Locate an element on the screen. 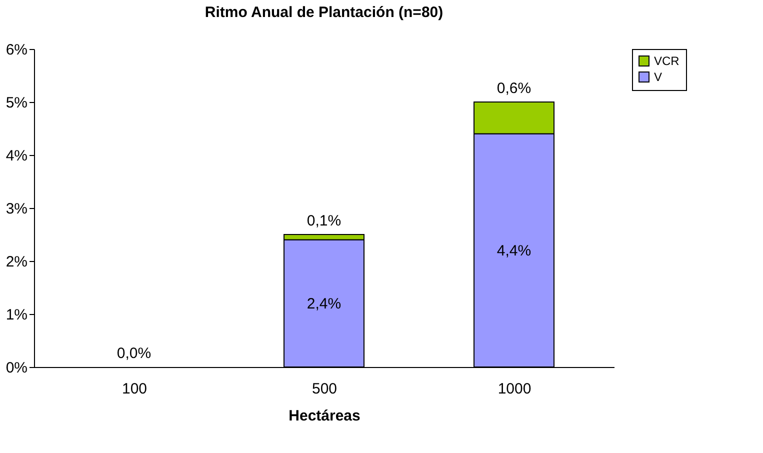  y-tick-label: 4% is located at coordinates (17, 156).